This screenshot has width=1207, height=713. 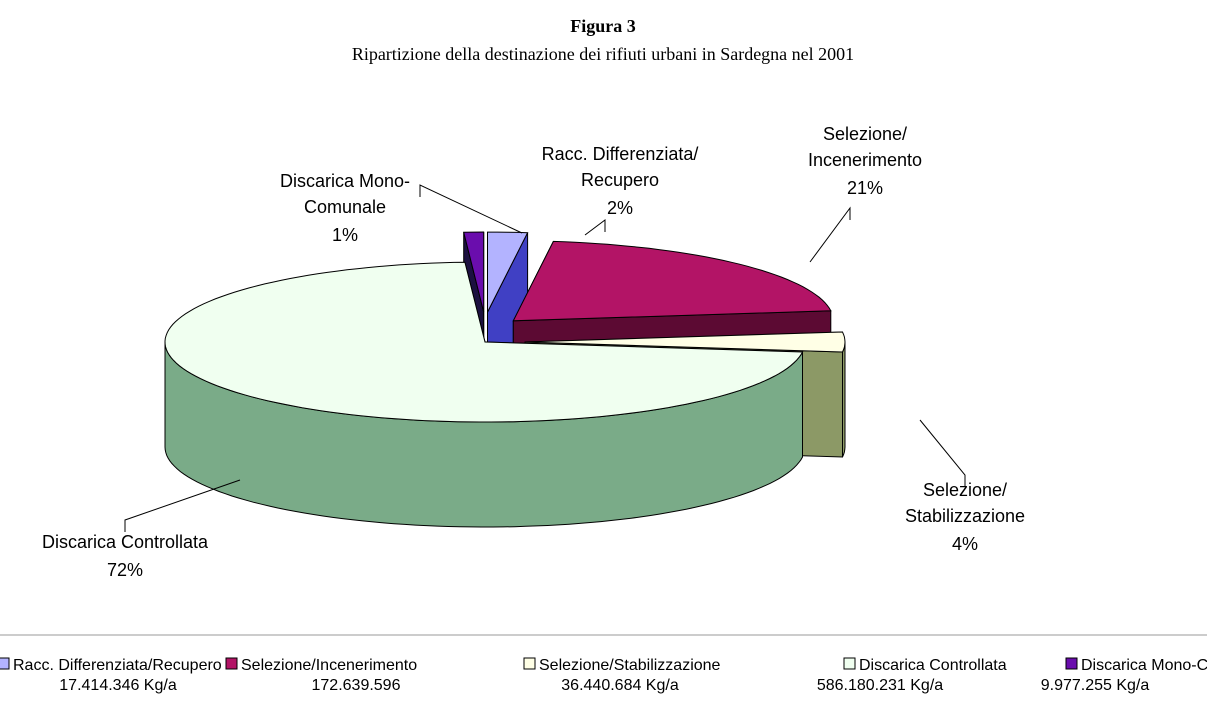 I want to click on slice-outer-wall, so click(x=844, y=399).